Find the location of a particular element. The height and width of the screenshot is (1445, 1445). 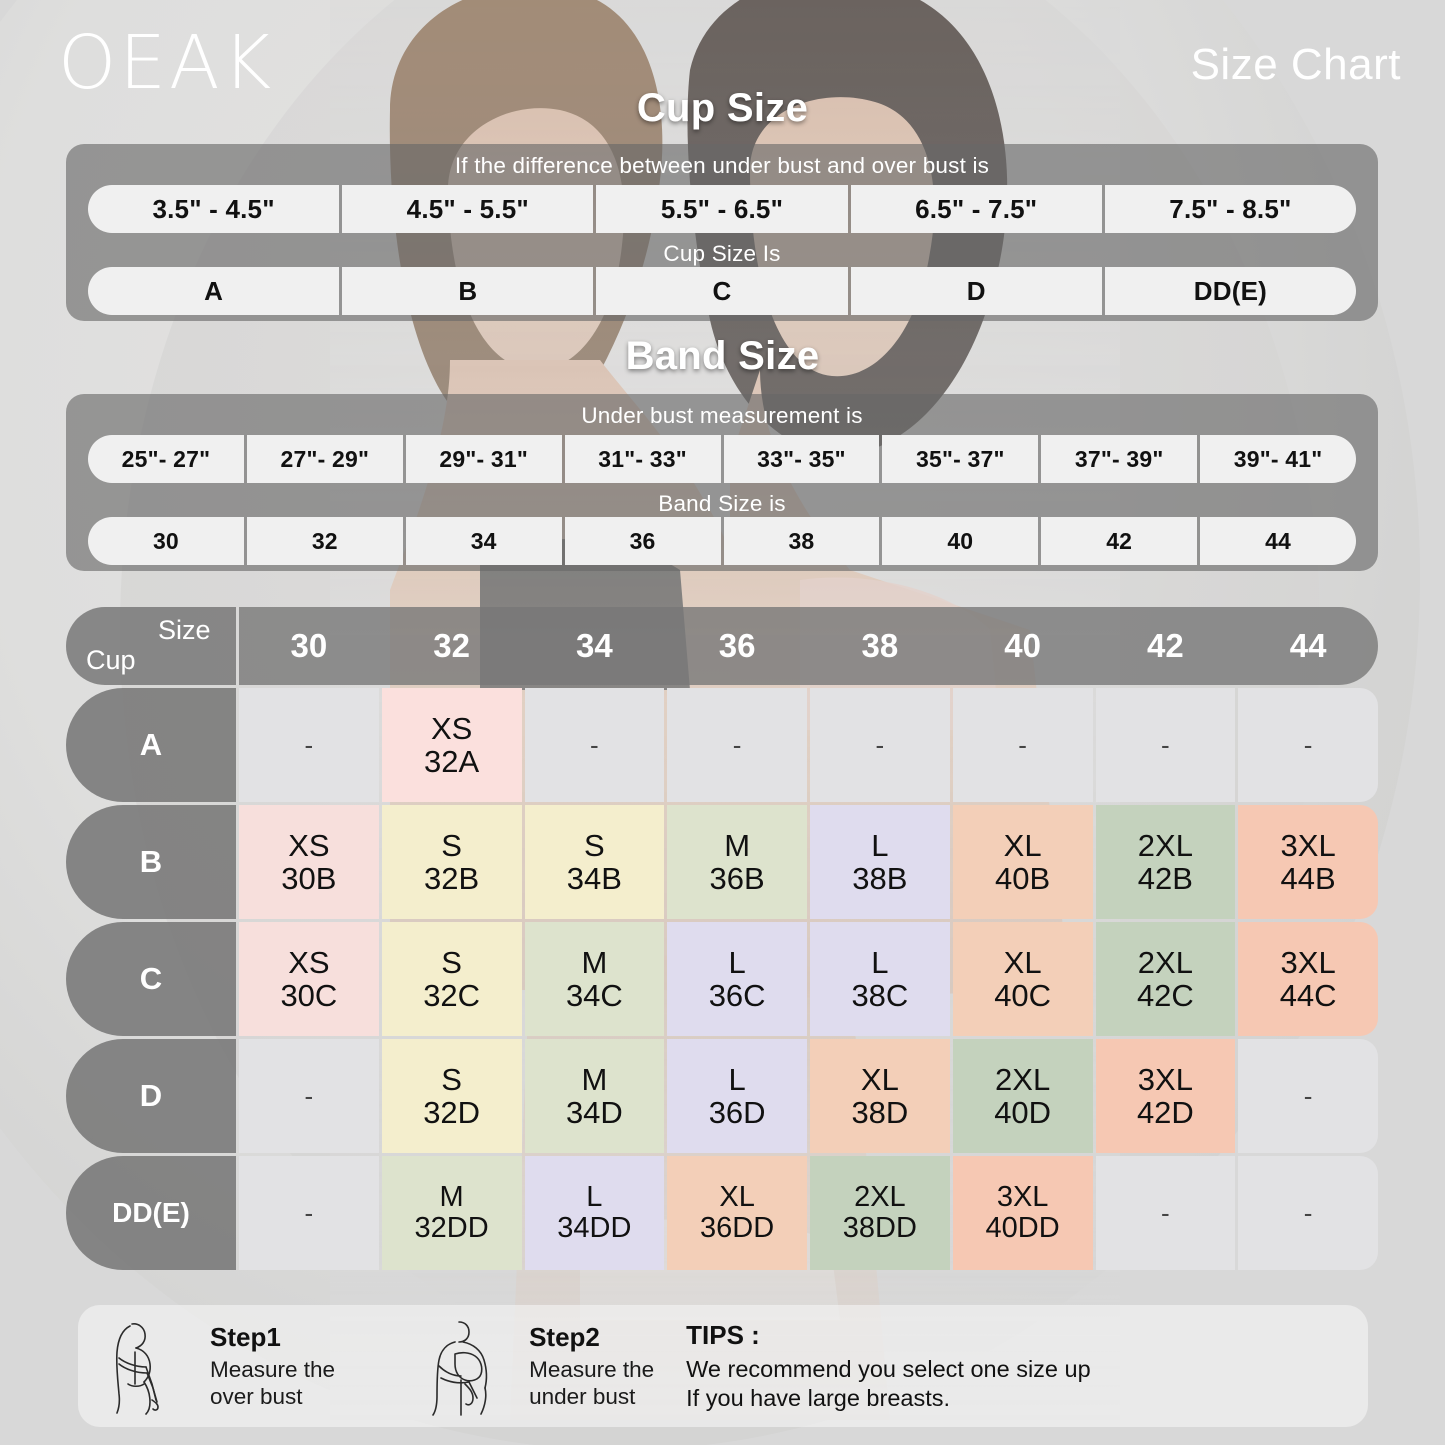

matrix-cell-C-38: L 38C is located at coordinates (880, 979).